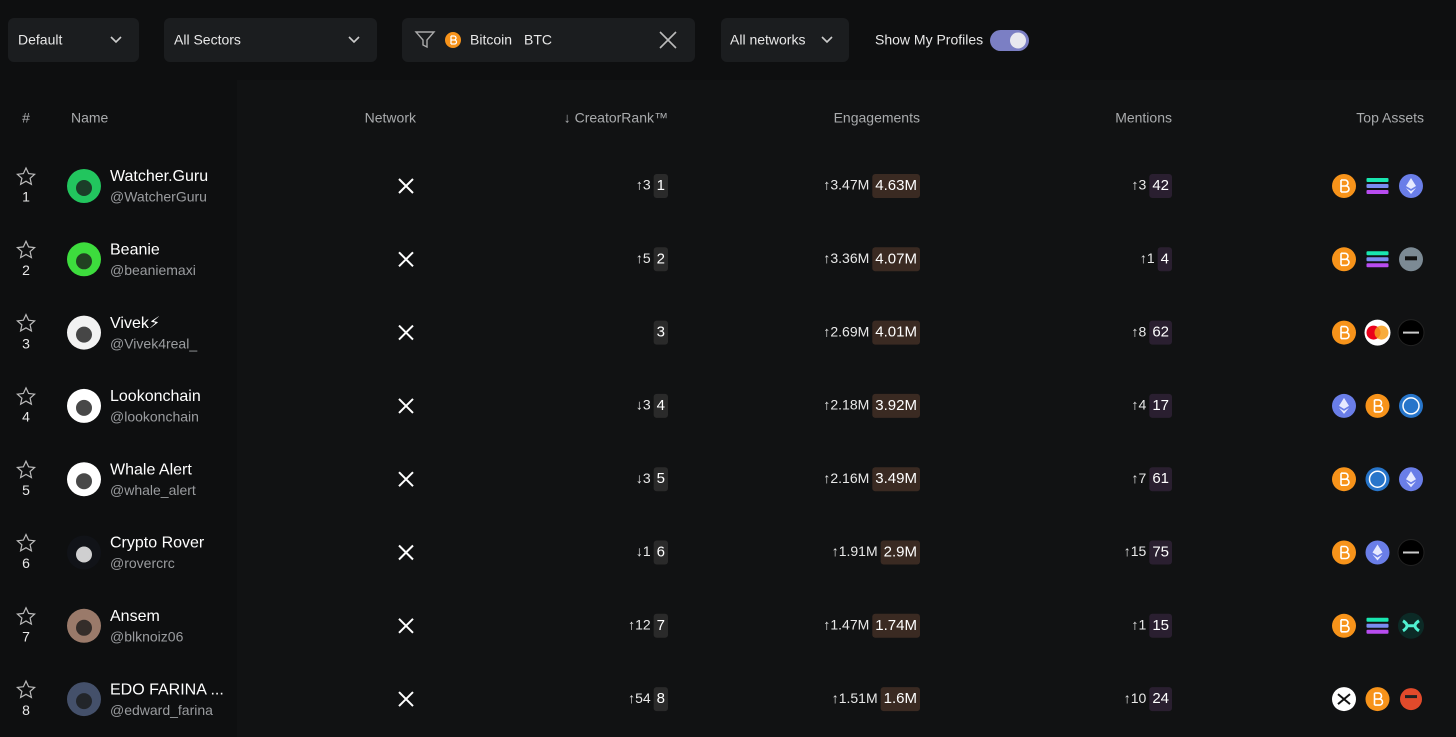 The height and width of the screenshot is (737, 1456). I want to click on creator-handle: @lookonchain, so click(154, 417).